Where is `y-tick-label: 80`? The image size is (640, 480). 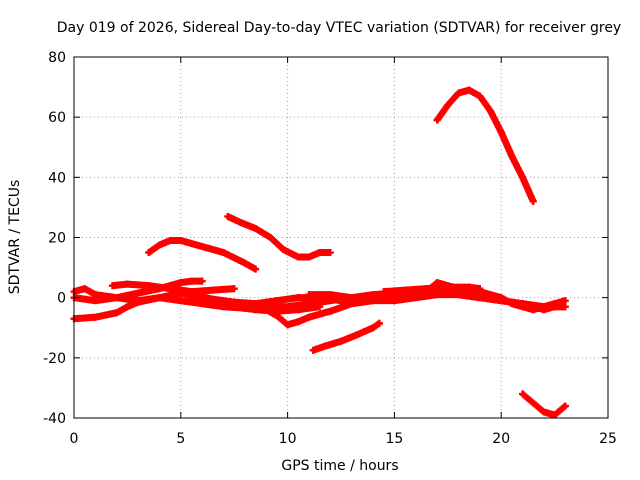 y-tick-label: 80 is located at coordinates (57, 58).